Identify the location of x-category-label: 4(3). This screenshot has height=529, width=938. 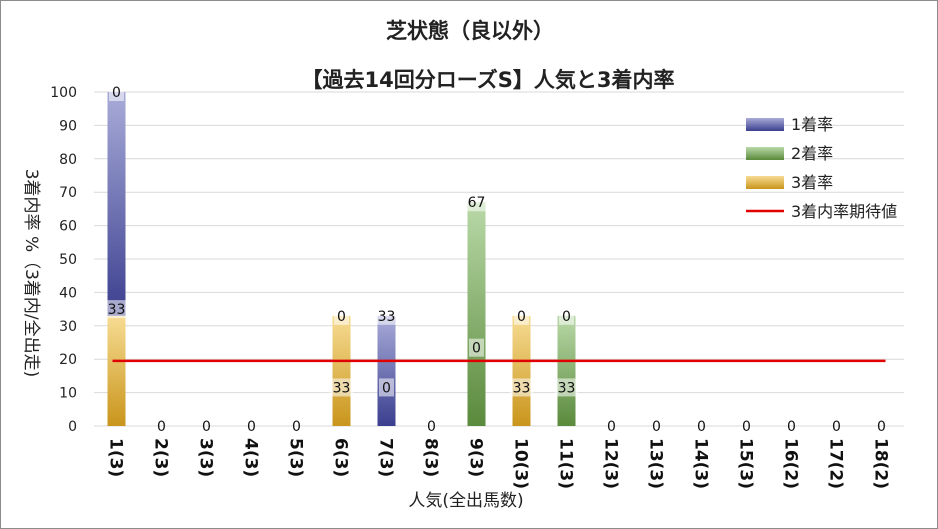
(251, 457).